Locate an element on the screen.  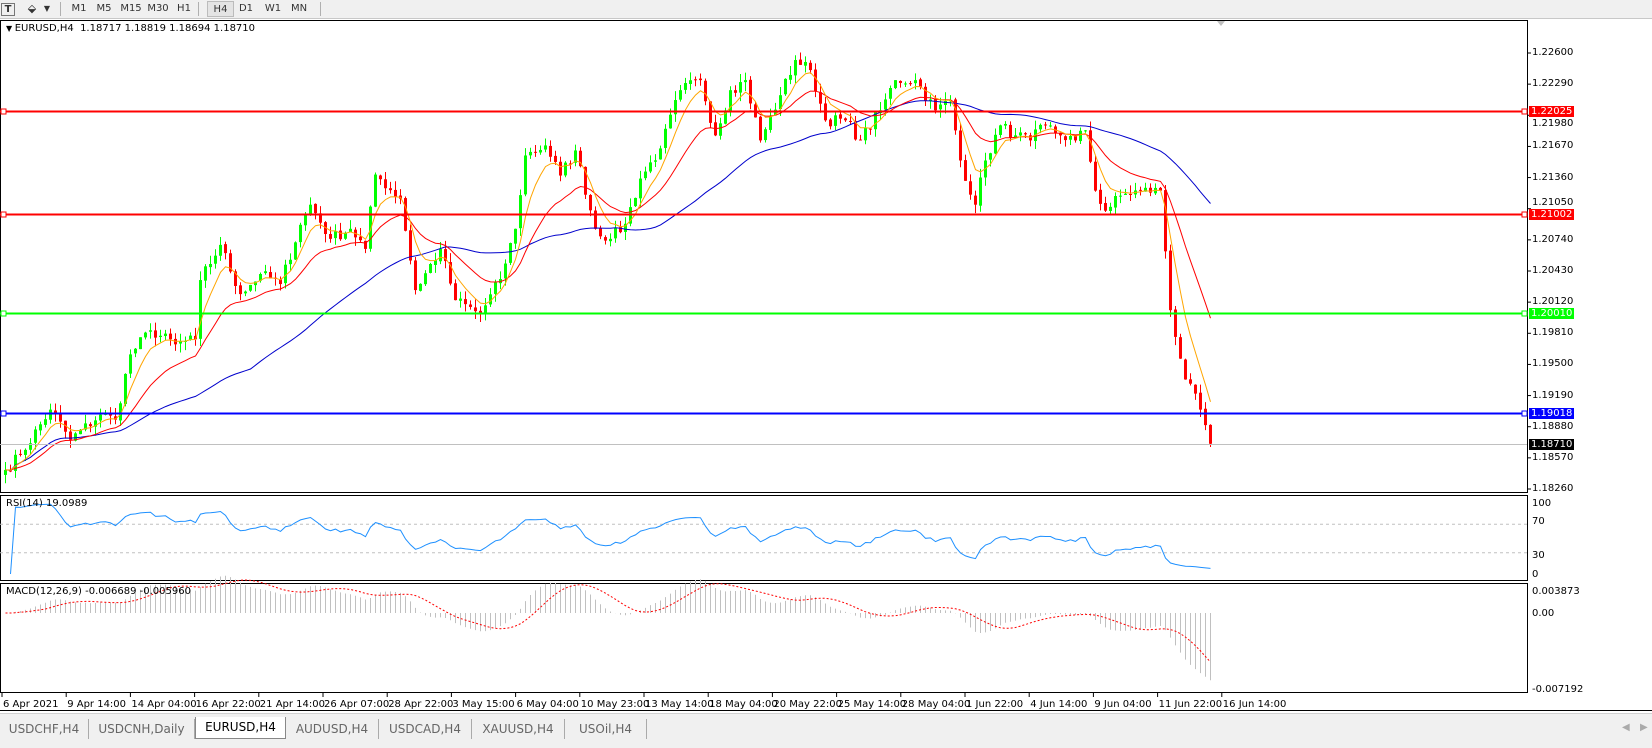
price-tick-label: 1.19500 is located at coordinates (1553, 364).